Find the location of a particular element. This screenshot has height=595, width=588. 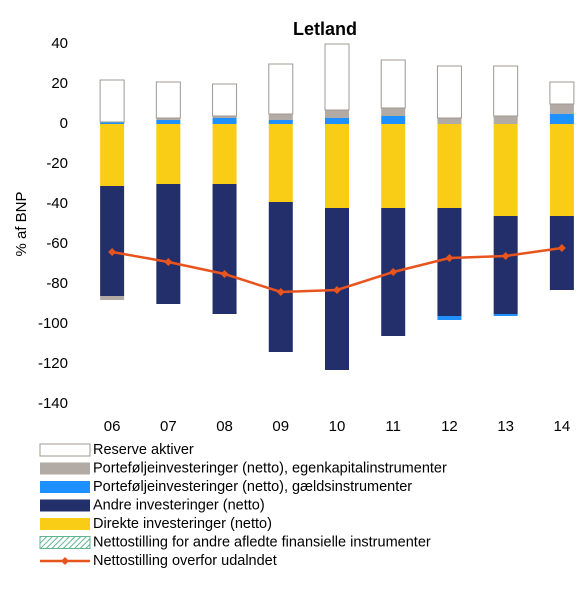

x-tick-label: 10 is located at coordinates (337, 426).